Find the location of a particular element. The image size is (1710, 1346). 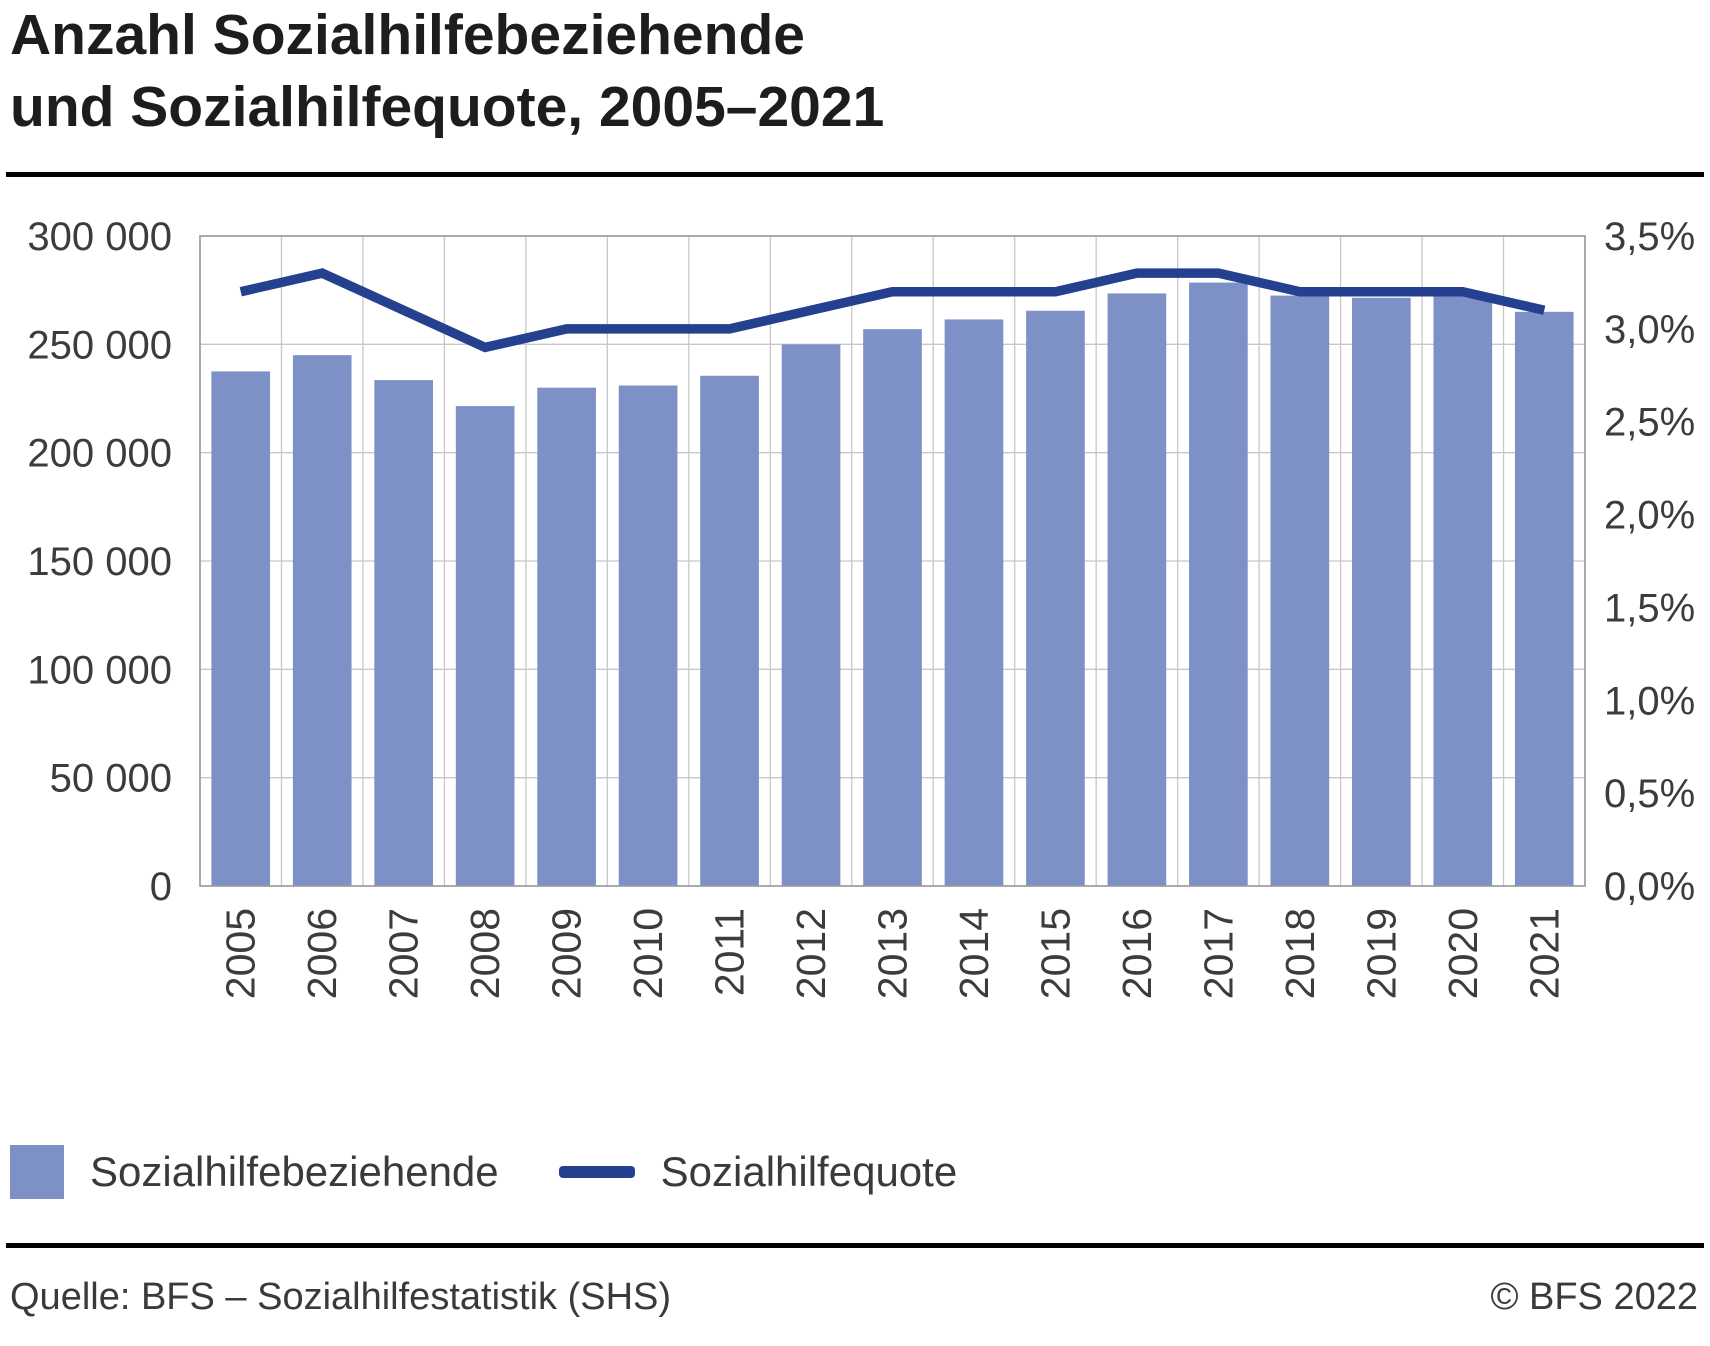

bar-2007 is located at coordinates (404, 633).